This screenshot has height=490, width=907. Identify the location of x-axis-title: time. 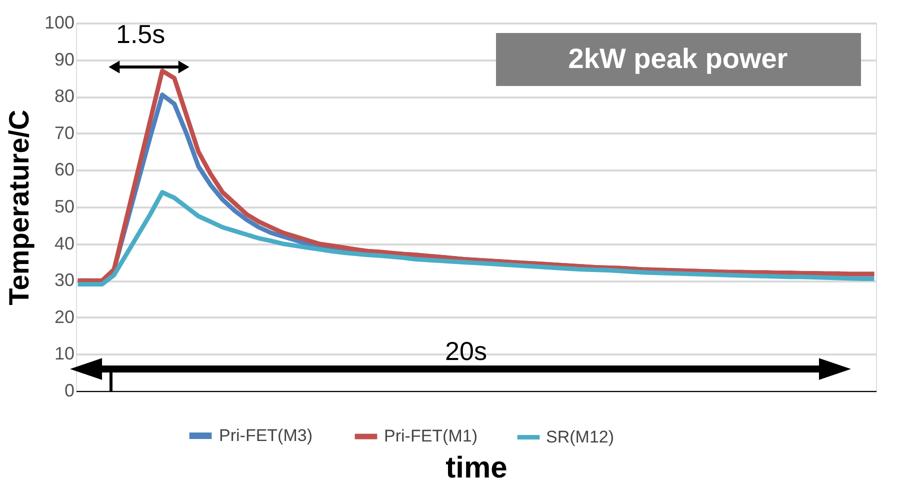
(477, 468).